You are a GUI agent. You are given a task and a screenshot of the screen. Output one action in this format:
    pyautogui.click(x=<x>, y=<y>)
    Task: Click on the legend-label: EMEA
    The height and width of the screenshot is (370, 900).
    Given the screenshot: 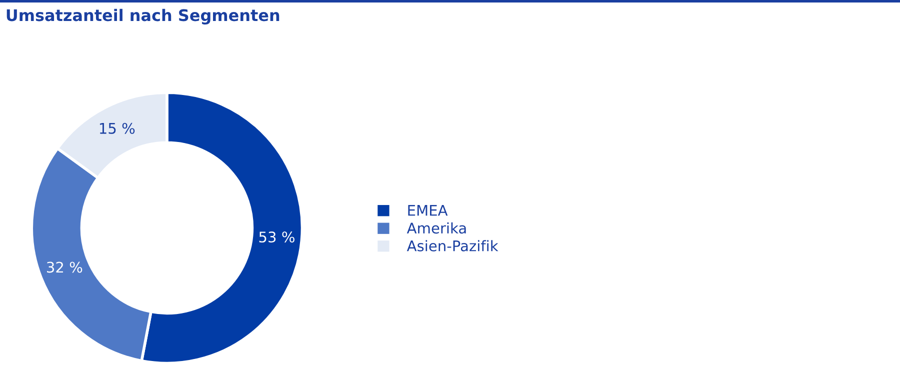 What is the action you would take?
    pyautogui.click(x=428, y=210)
    